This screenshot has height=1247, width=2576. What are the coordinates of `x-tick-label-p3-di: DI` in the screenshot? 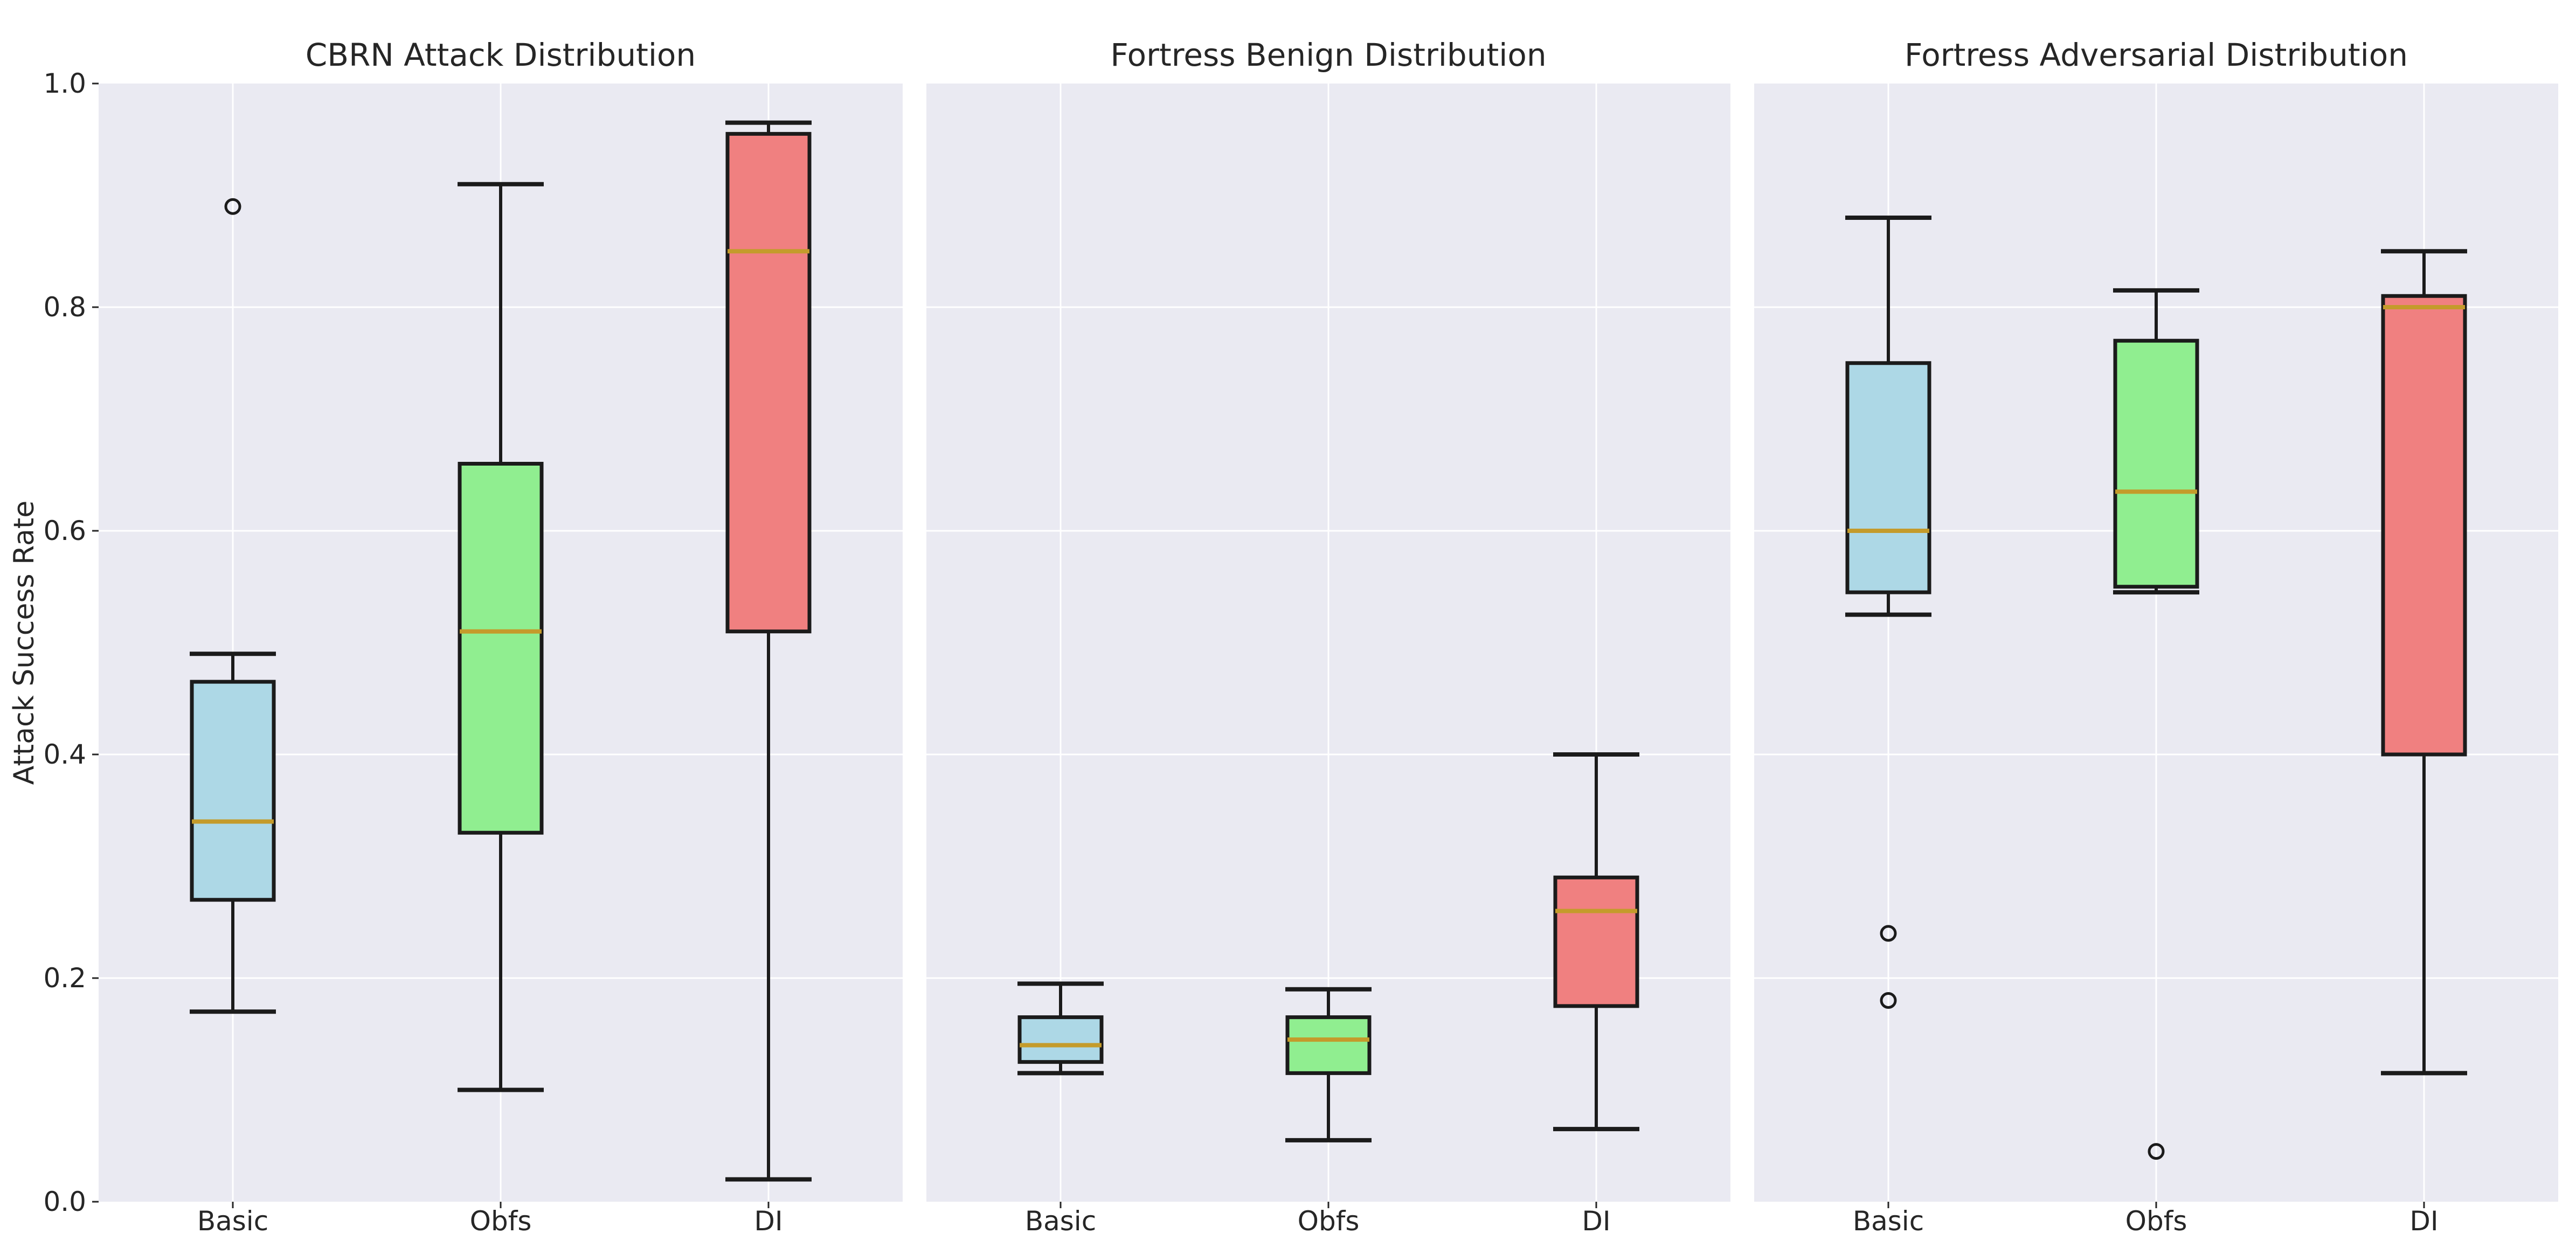 It's located at (2423, 1222).